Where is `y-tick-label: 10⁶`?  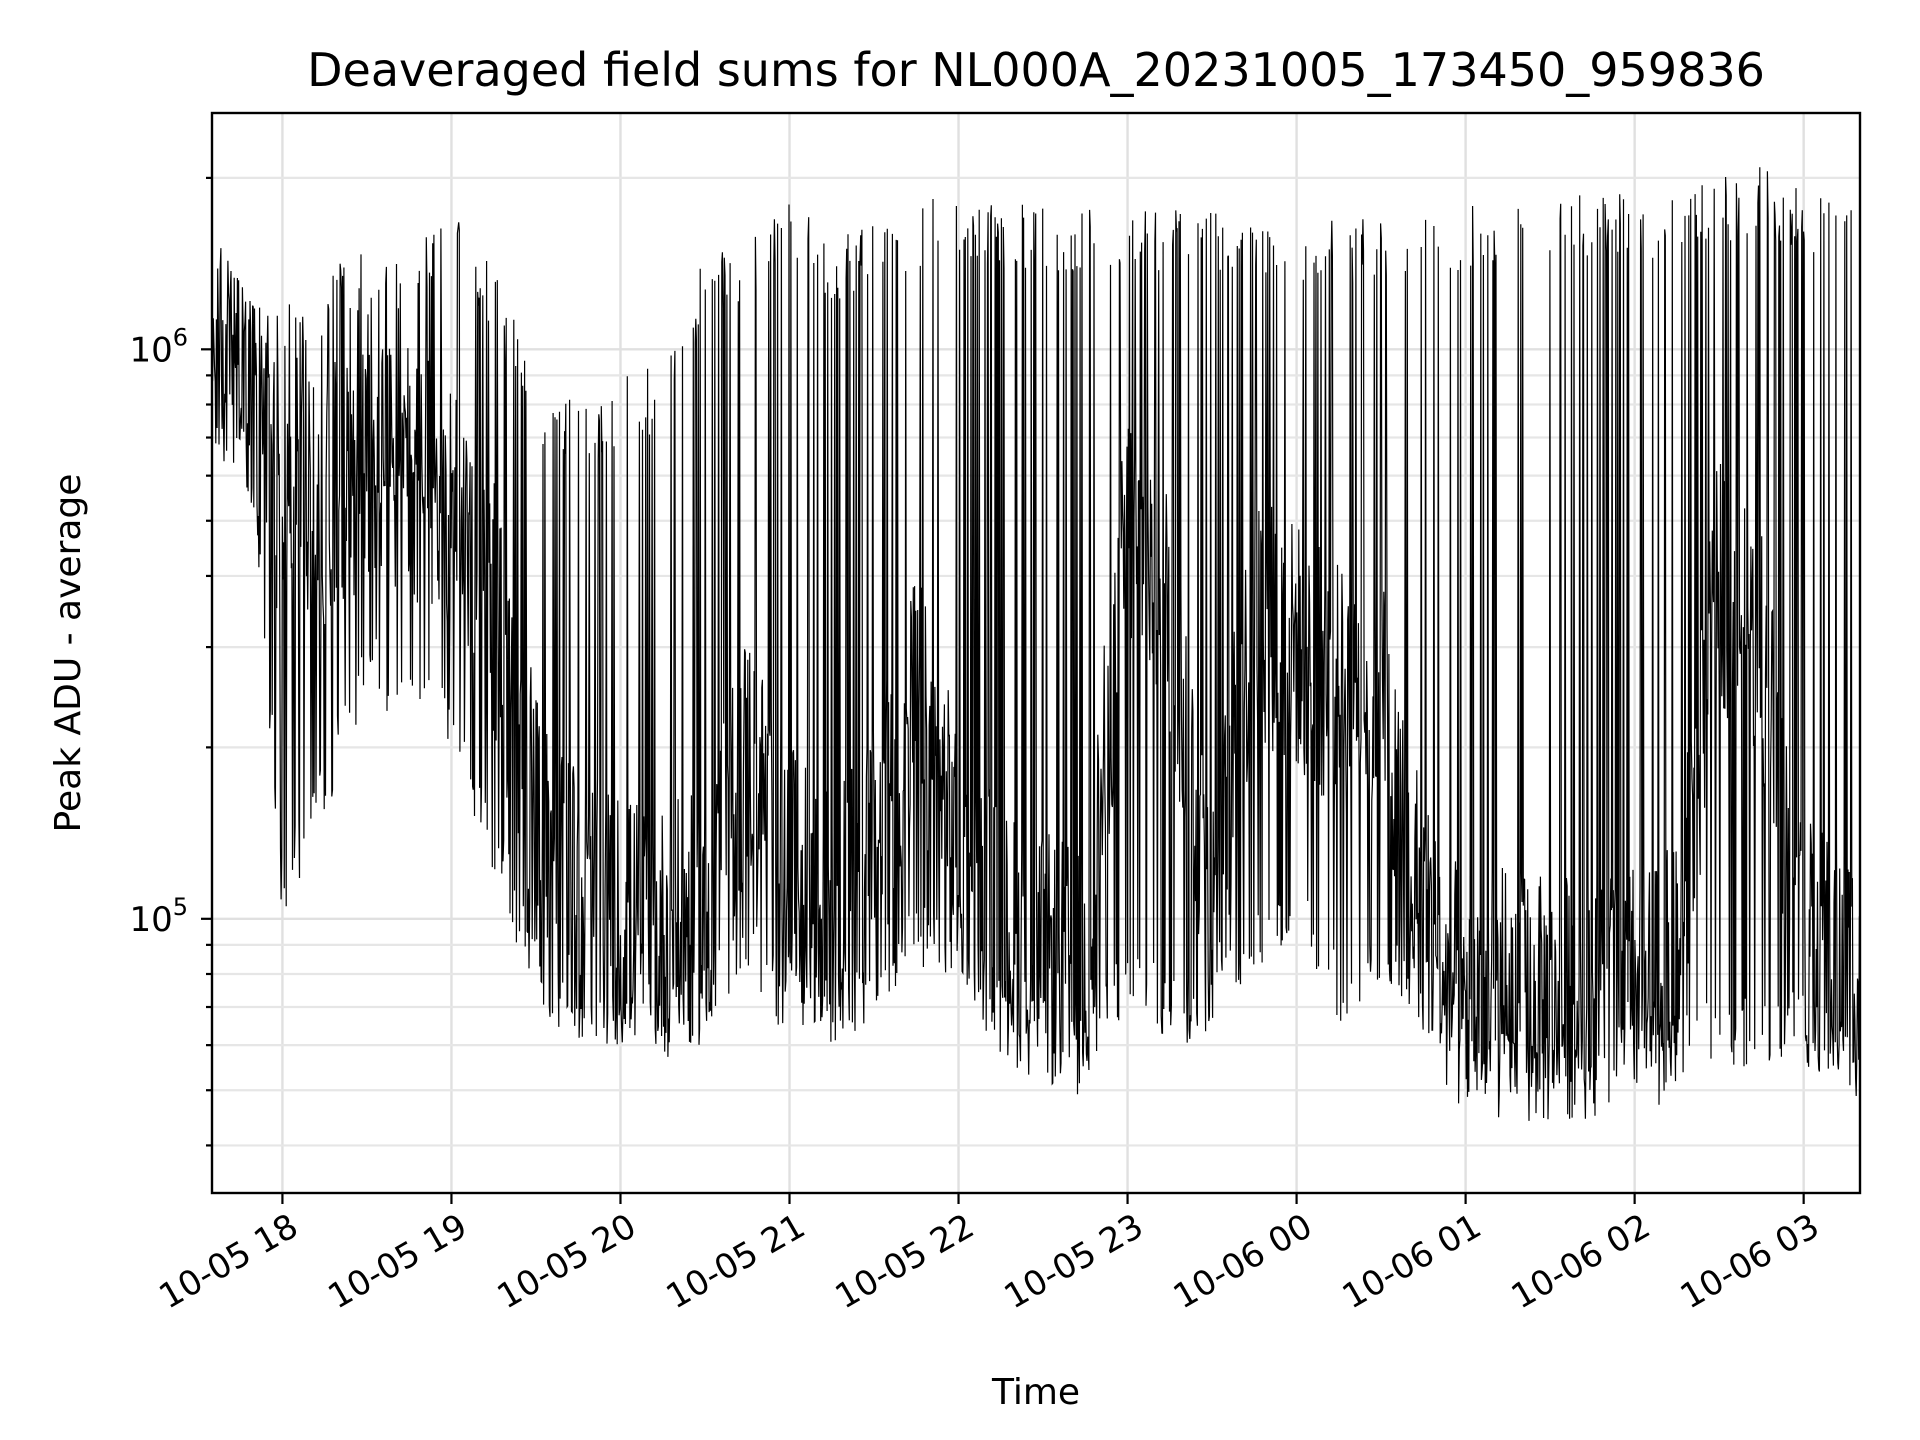 y-tick-label: 10⁶ is located at coordinates (158, 346).